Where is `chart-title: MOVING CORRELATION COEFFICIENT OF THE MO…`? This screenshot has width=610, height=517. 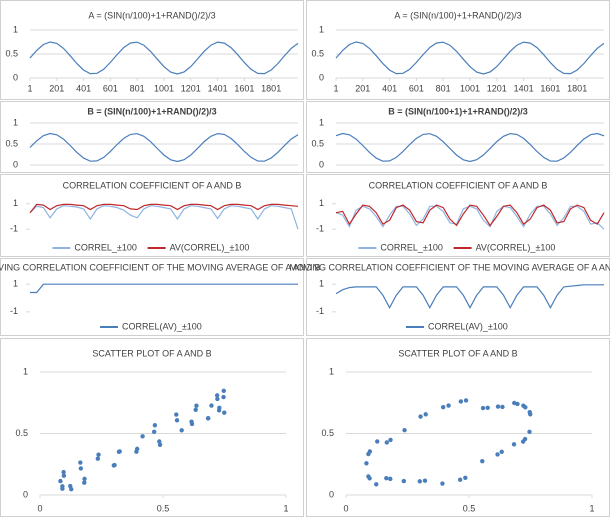 chart-title: MOVING CORRELATION COEFFICIENT OF THE MO… is located at coordinates (450, 267).